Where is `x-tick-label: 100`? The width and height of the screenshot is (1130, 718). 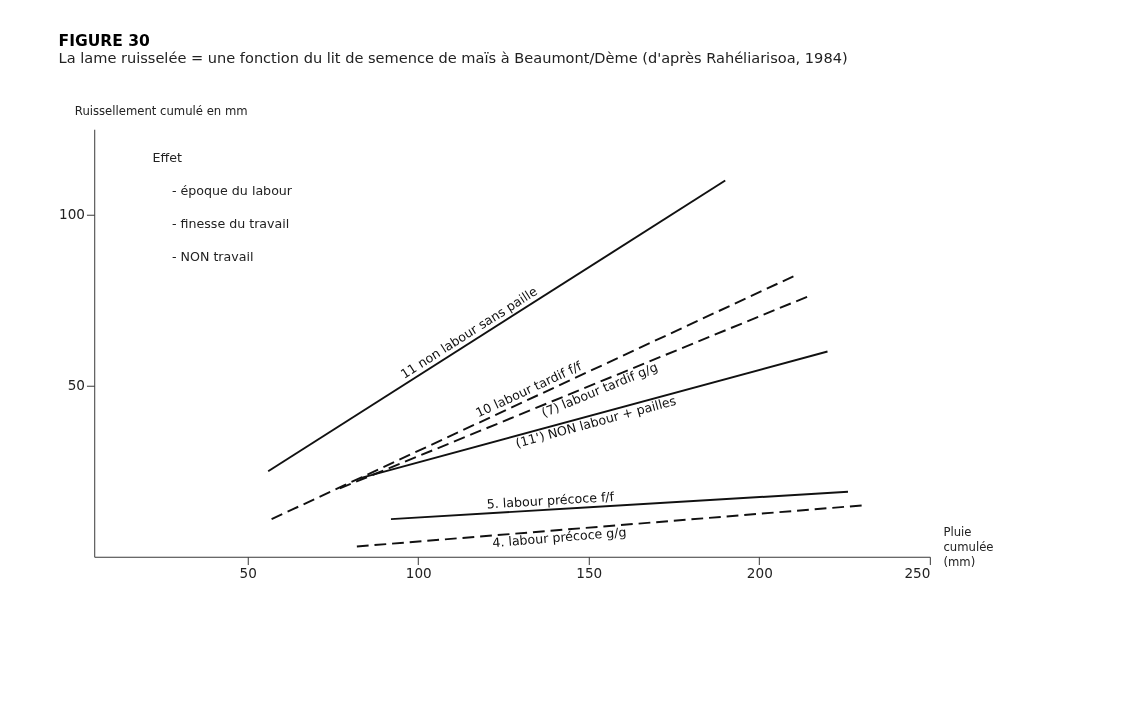
x-tick-label: 100 is located at coordinates (418, 572).